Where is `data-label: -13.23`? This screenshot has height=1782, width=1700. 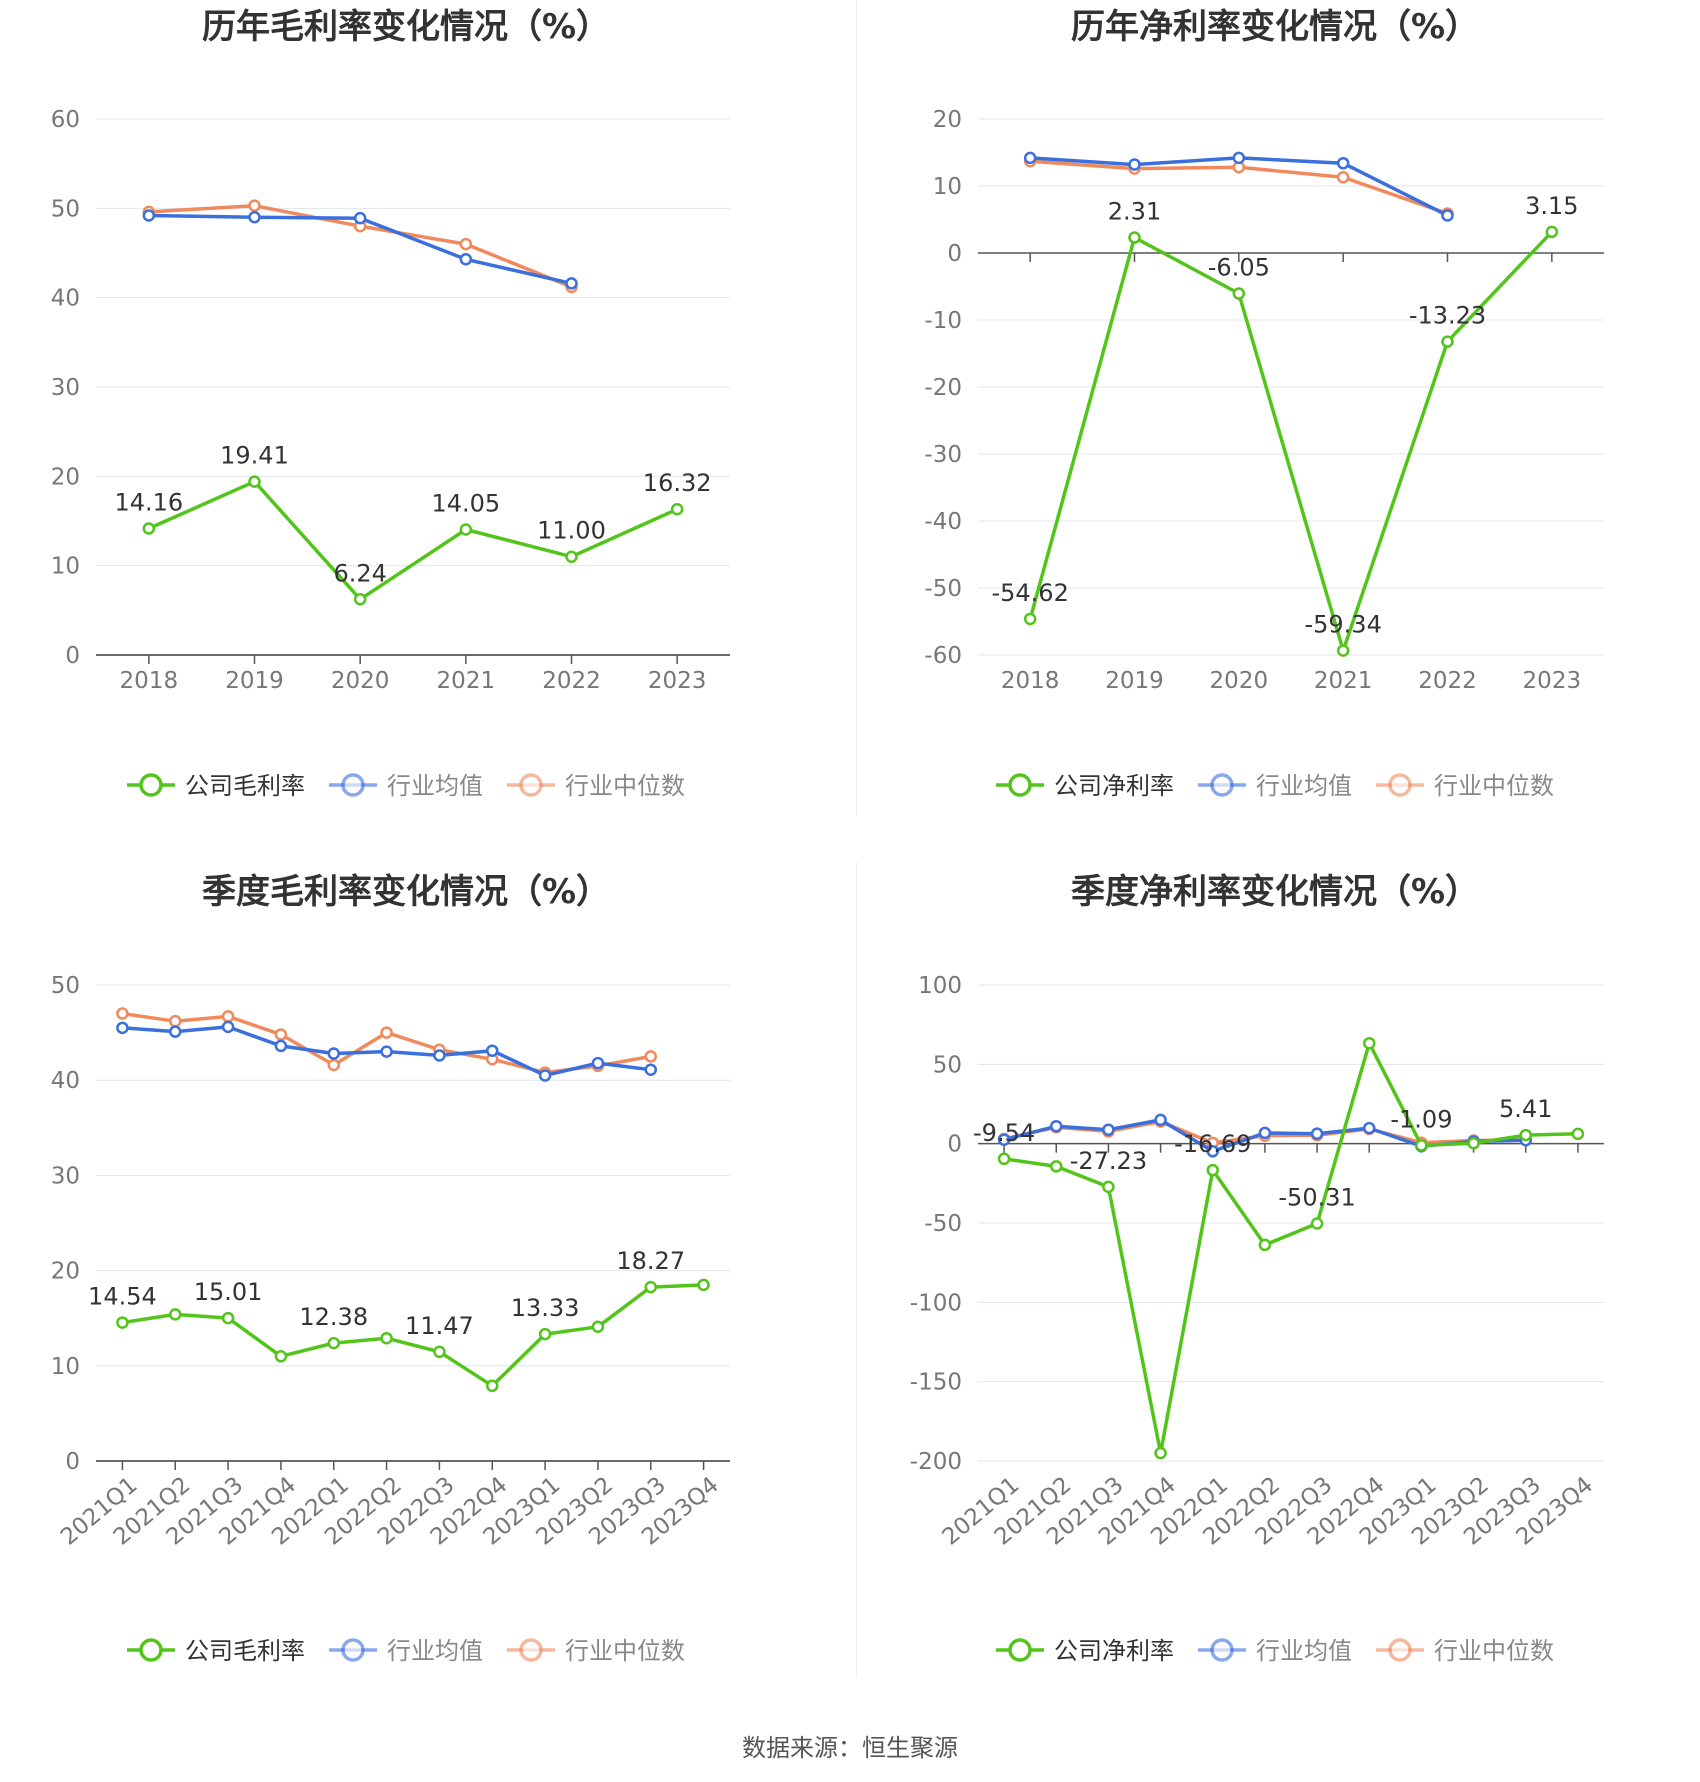 data-label: -13.23 is located at coordinates (1447, 316).